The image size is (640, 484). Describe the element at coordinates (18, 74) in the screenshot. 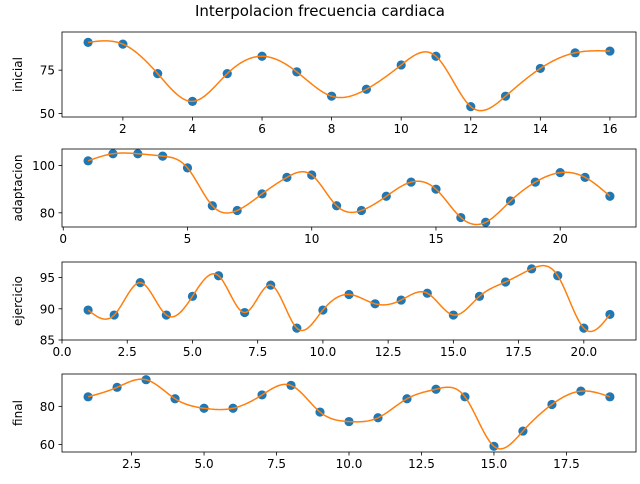

I see `y-axis-label: inicial` at that location.